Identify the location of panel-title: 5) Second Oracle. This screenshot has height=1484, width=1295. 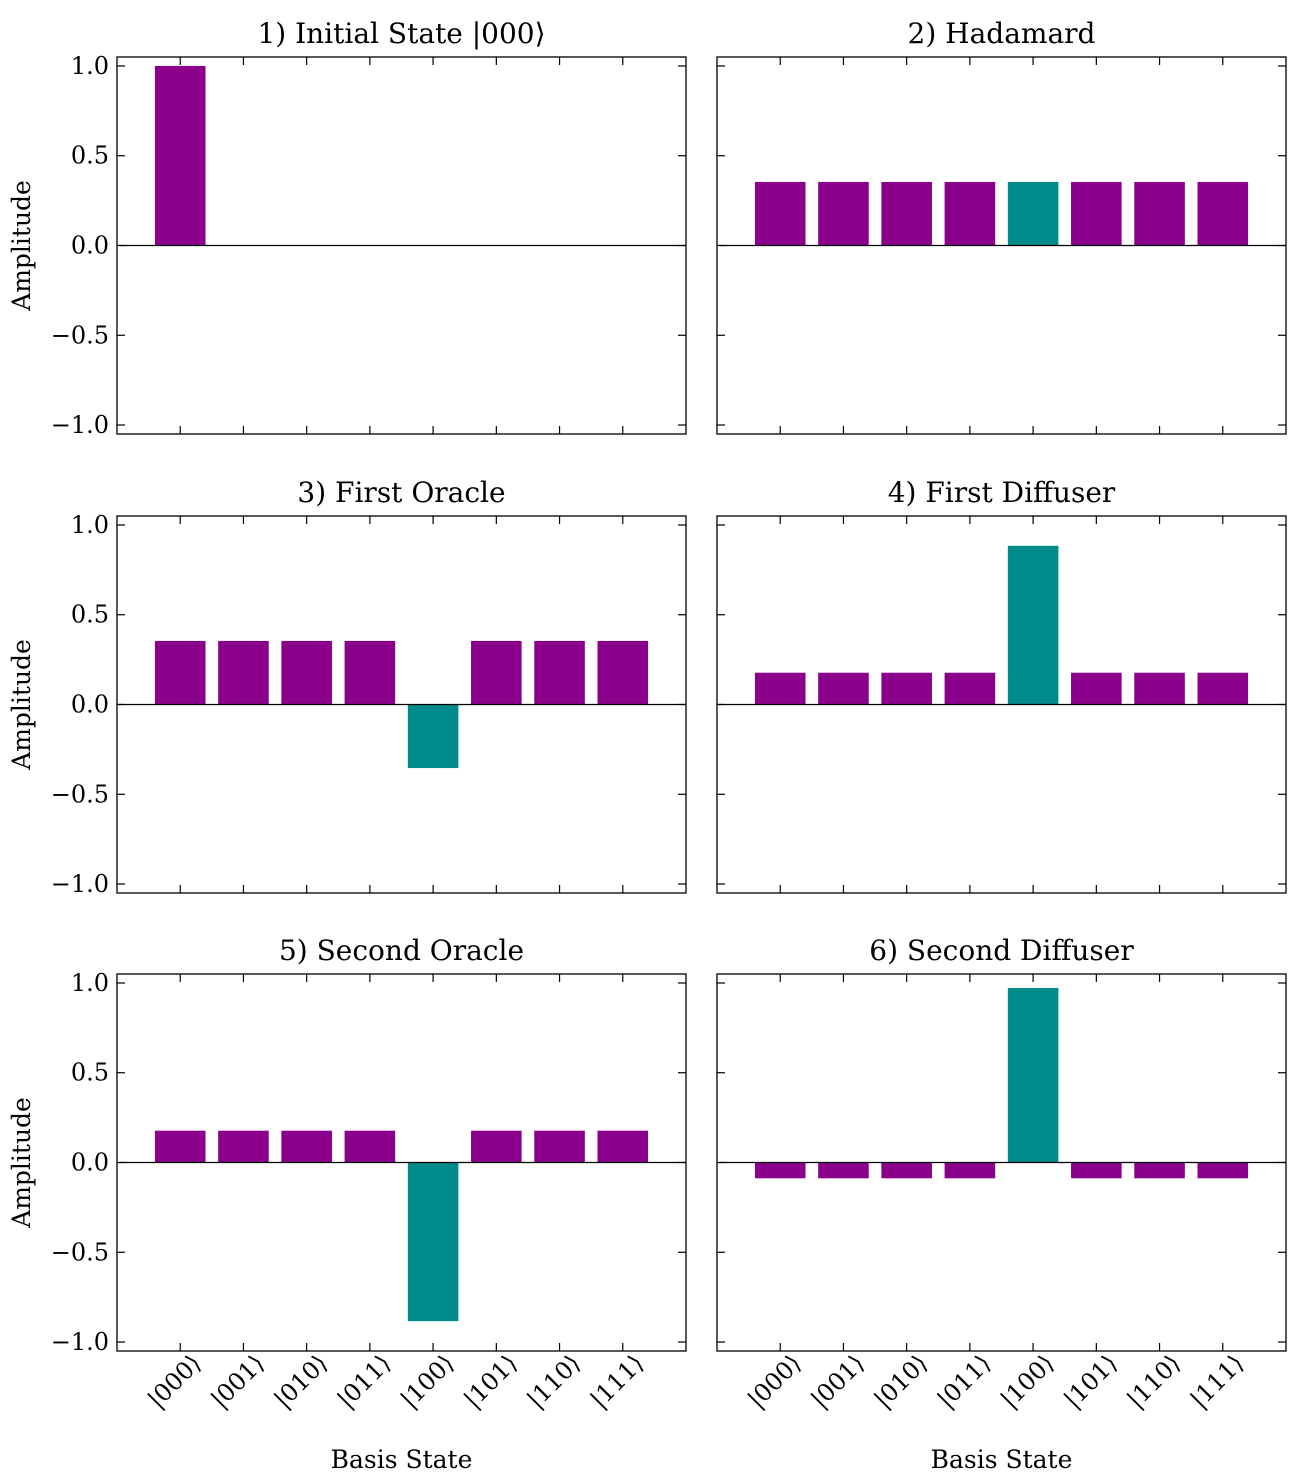
(401, 950).